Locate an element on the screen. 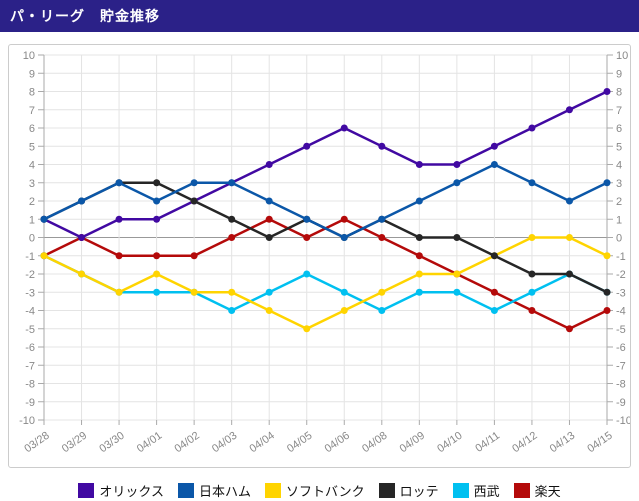  y-axis-label-left: -4 is located at coordinates (30, 312).